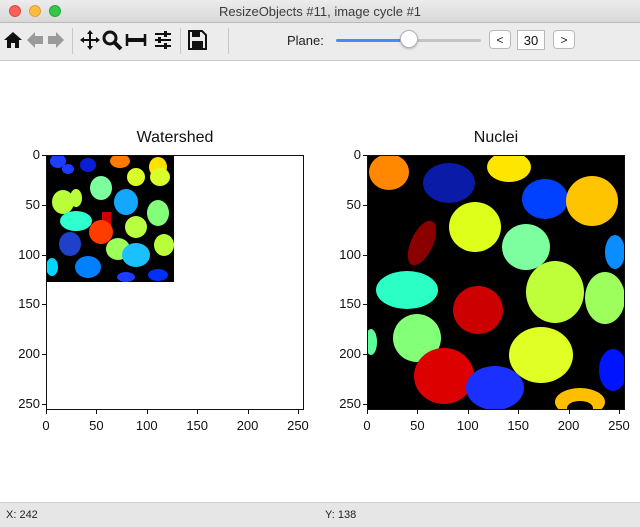 The image size is (640, 527). I want to click on title-bar: ResizeObjects #11, image cycle #1, so click(320, 11).